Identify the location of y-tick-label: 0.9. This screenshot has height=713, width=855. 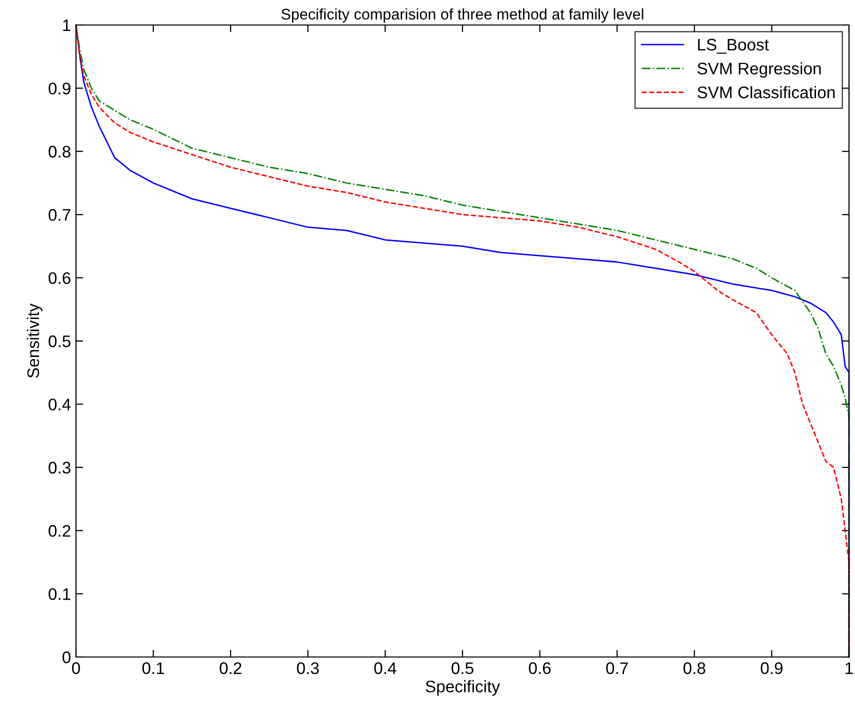
(59, 88).